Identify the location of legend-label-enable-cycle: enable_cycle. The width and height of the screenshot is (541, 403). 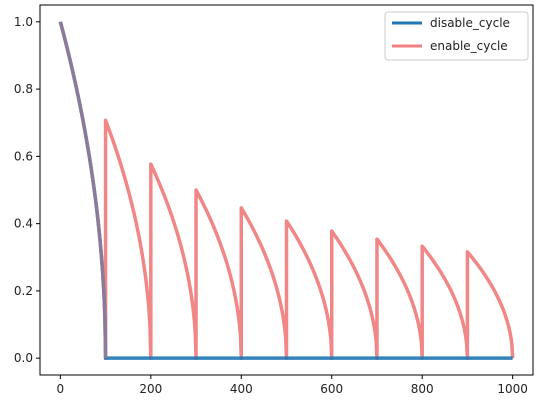
(469, 46).